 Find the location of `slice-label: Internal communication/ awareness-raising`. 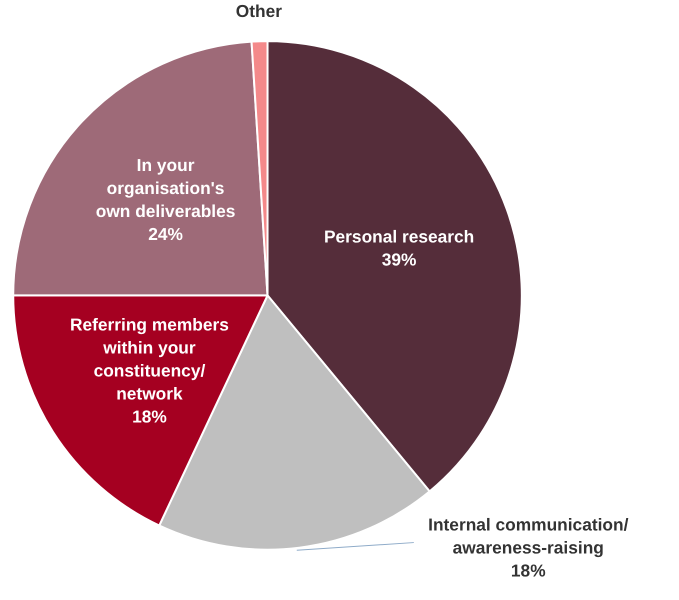

slice-label: Internal communication/ awareness-raising is located at coordinates (528, 536).